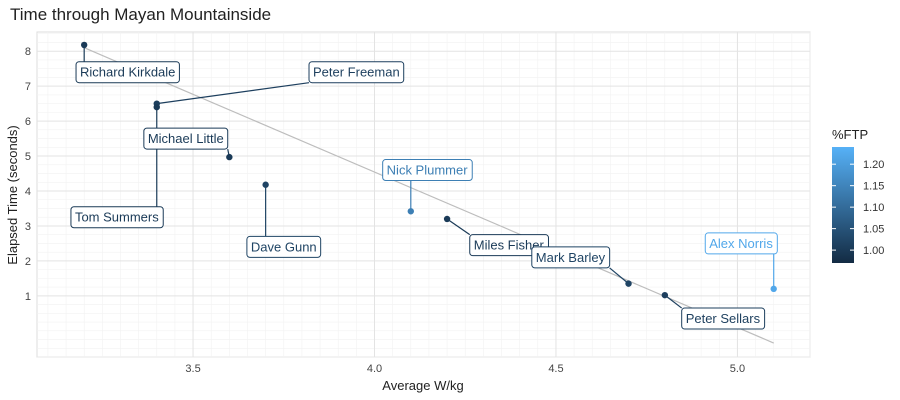 This screenshot has width=900, height=400. What do you see at coordinates (28, 157) in the screenshot?
I see `y-tick-label: 5` at bounding box center [28, 157].